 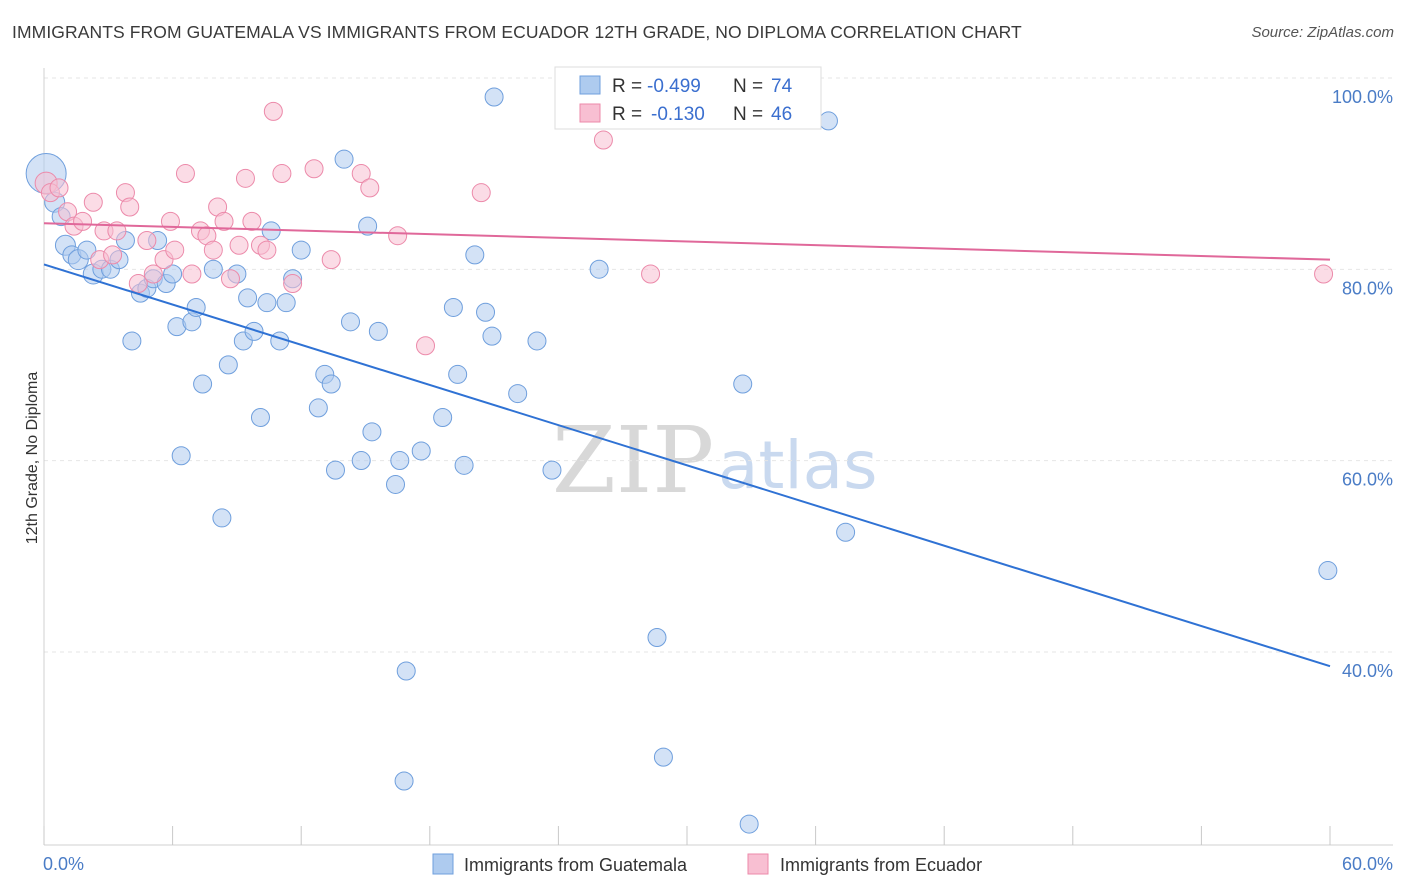 I want to click on x-tick-label-min: 0.0%, so click(x=63, y=864).